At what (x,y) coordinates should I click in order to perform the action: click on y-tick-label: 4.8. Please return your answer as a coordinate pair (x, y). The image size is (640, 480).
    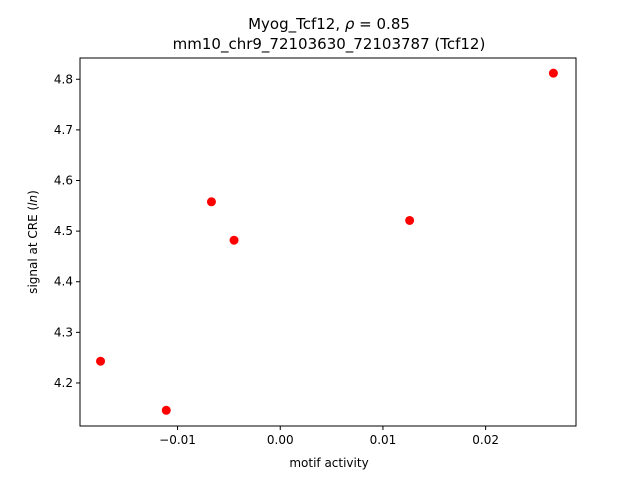
    Looking at the image, I should click on (63, 79).